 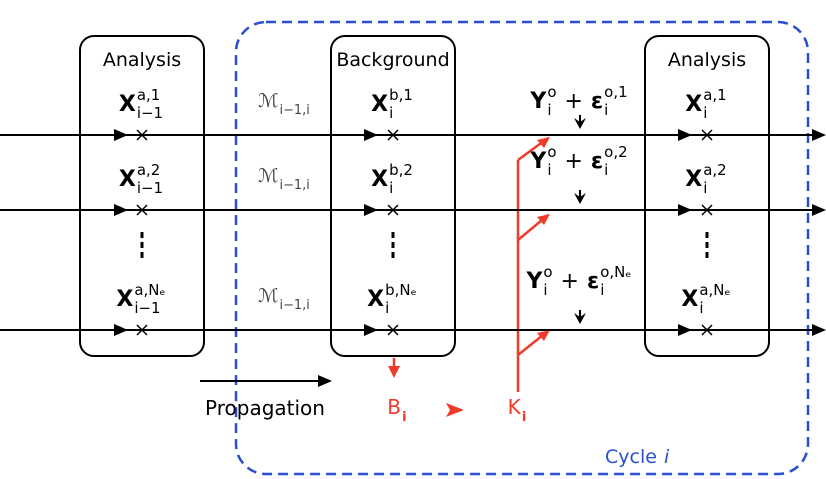 What do you see at coordinates (394, 407) in the screenshot?
I see `math-base: B` at bounding box center [394, 407].